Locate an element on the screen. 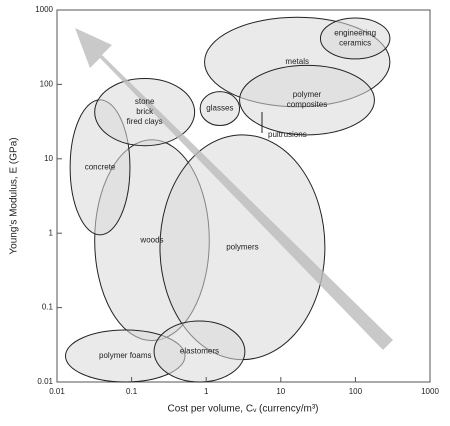 The image size is (450, 426). x-tick-label: 10 is located at coordinates (280, 391).